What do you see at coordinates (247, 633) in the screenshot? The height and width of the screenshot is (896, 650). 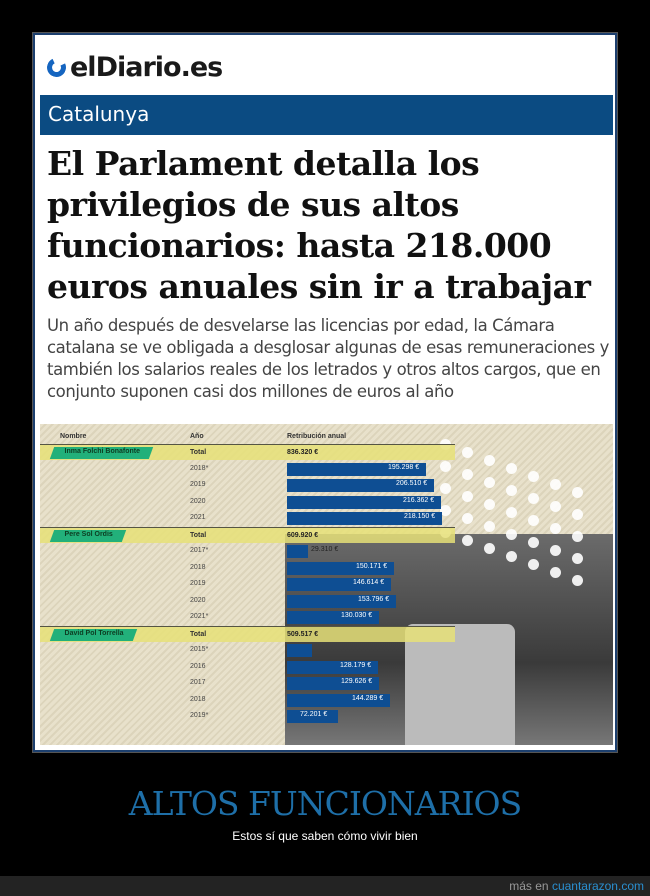 I see `table-row-total: David Pol Torrella Total 509.517 €` at bounding box center [247, 633].